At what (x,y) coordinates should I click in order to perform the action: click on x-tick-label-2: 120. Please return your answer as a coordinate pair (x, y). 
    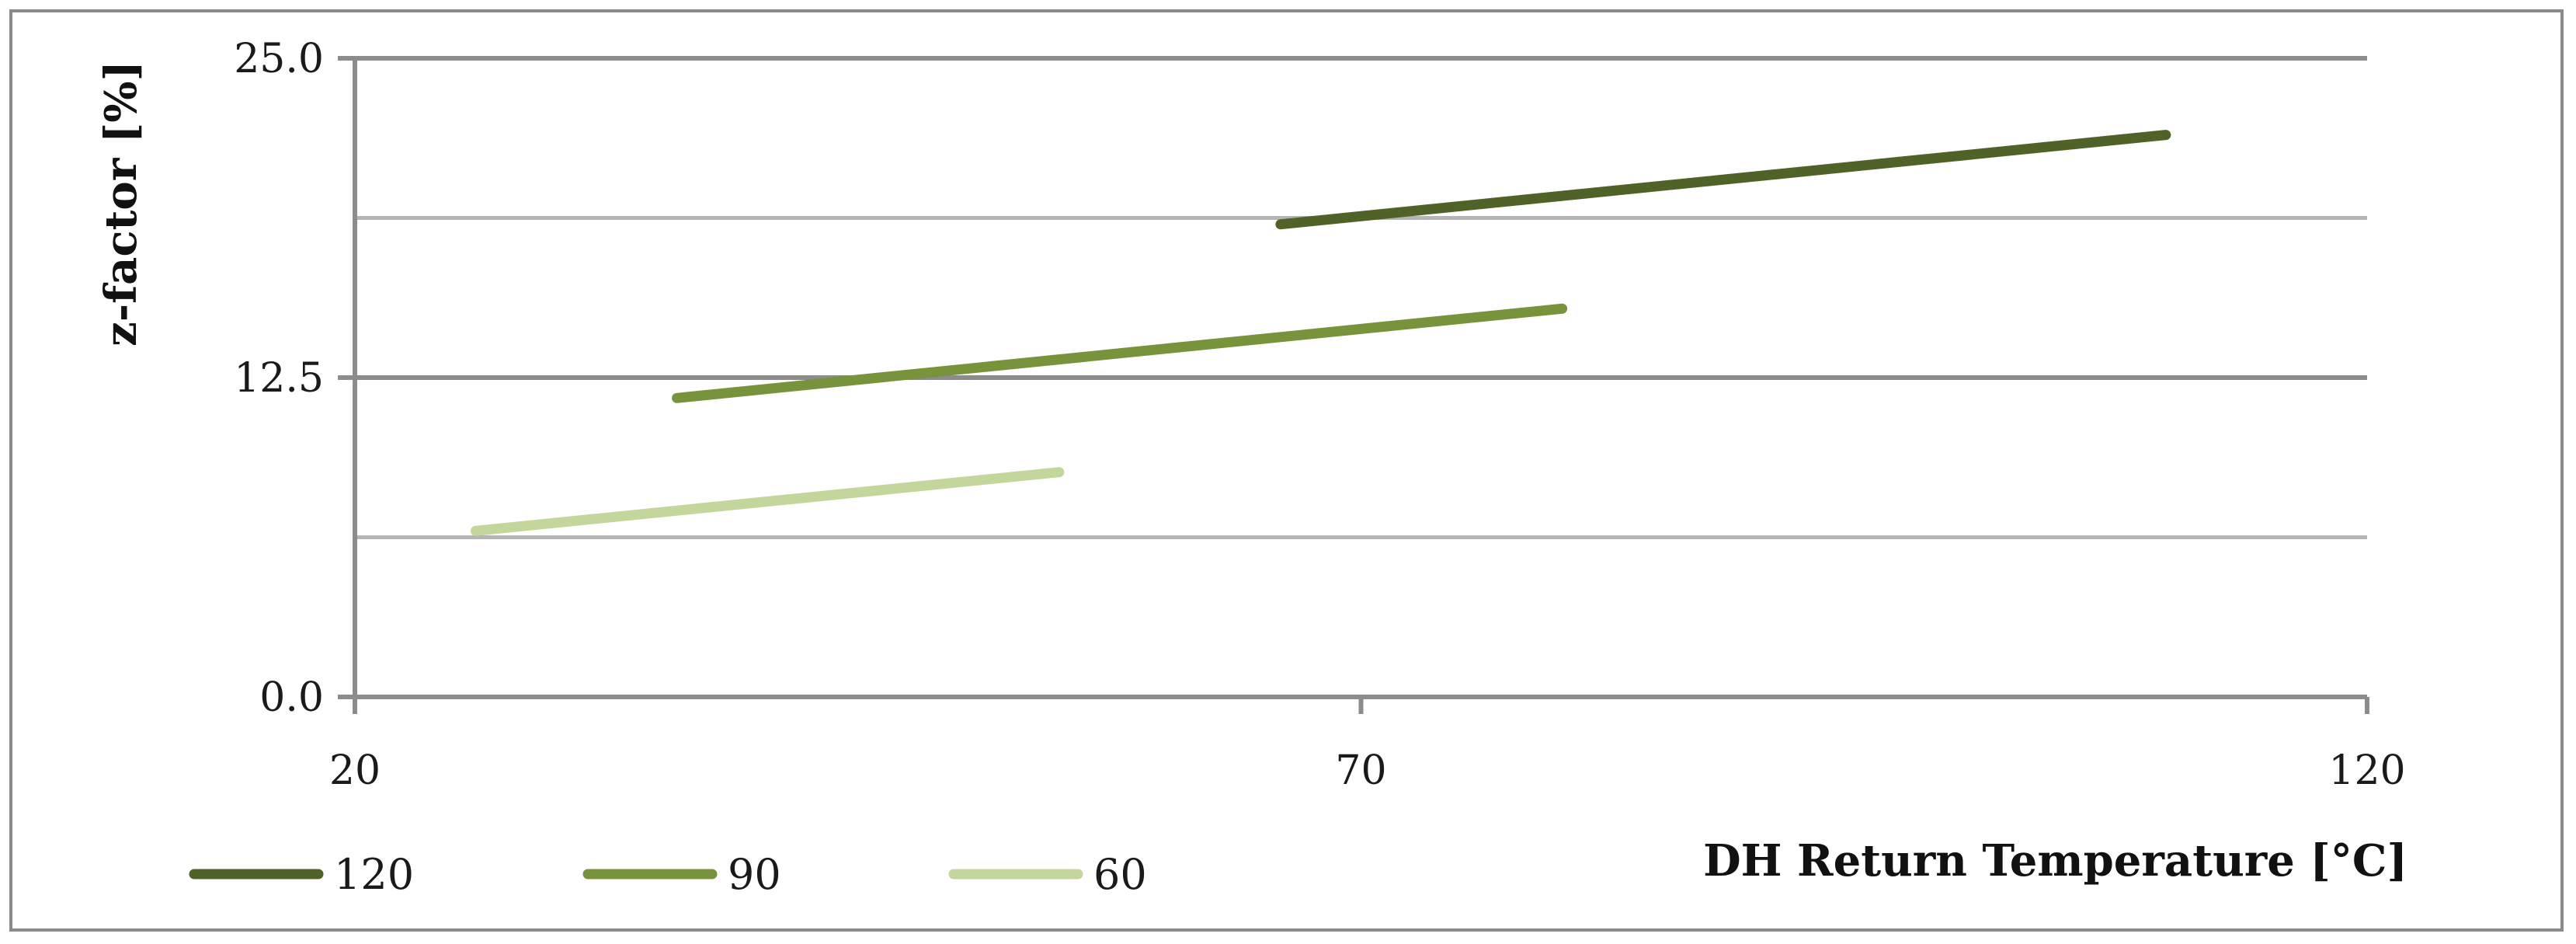
    Looking at the image, I should click on (2366, 770).